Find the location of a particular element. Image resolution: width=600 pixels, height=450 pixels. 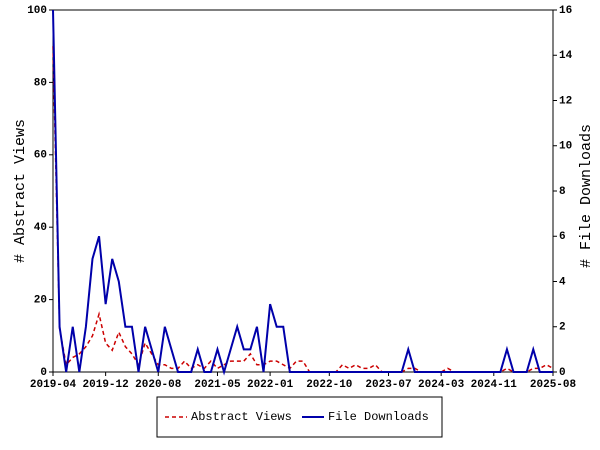

y-tick-label: 100 is located at coordinates (37, 11).